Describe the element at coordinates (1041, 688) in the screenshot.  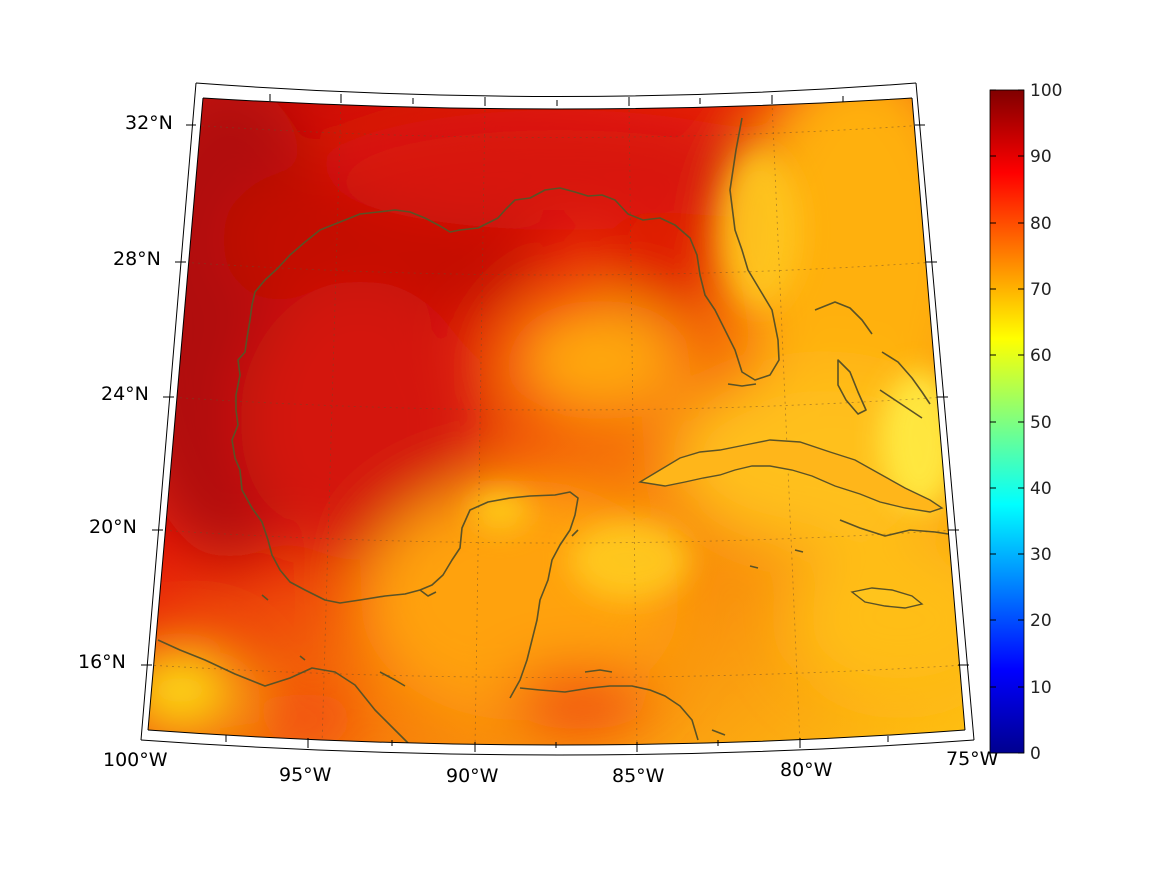
I see `colorbar-tick-label: 10` at that location.